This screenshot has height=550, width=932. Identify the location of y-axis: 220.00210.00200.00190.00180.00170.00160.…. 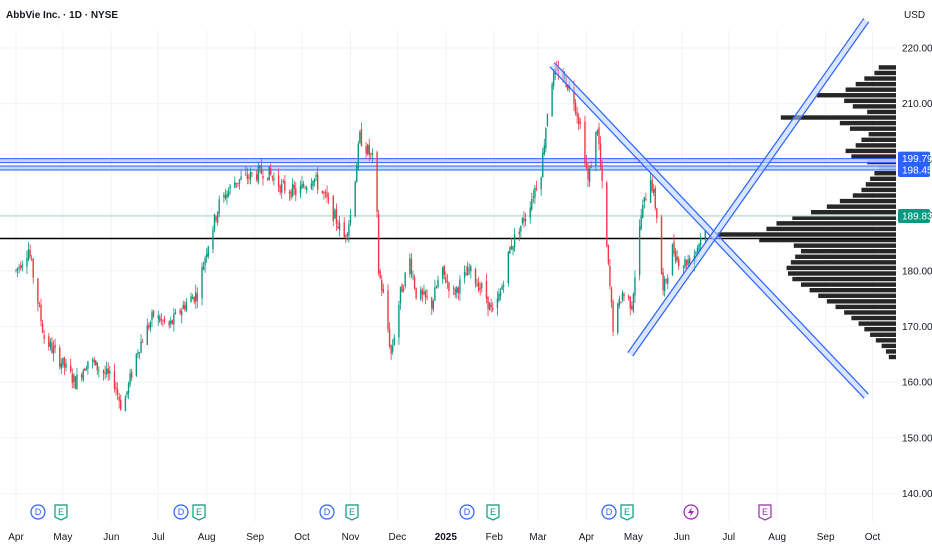
(917, 272).